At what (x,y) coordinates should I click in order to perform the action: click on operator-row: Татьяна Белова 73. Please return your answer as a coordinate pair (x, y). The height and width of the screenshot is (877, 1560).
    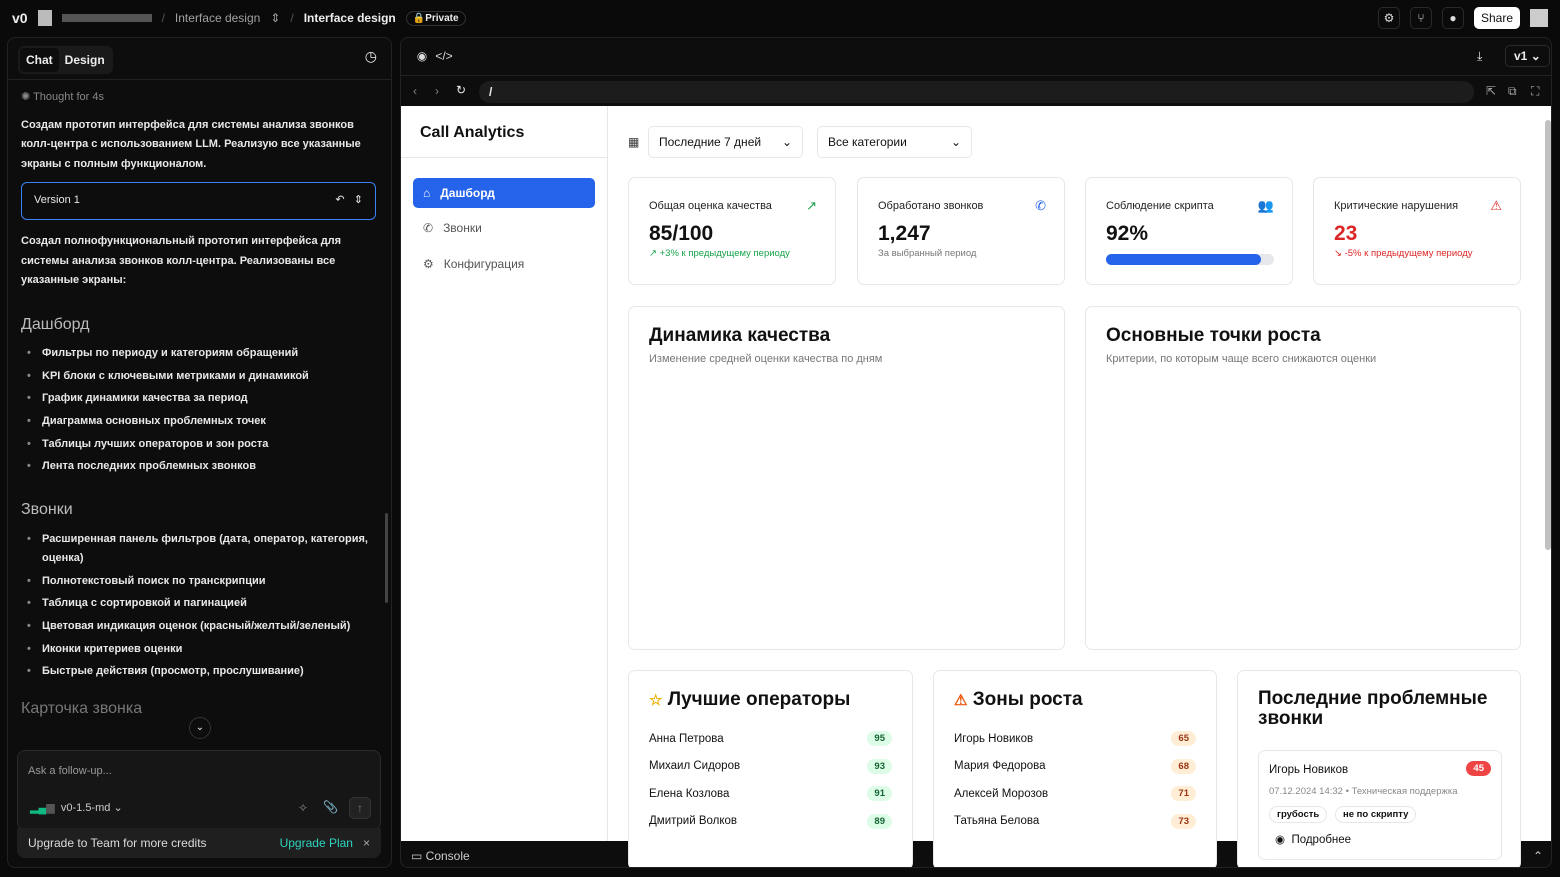
    Looking at the image, I should click on (1075, 821).